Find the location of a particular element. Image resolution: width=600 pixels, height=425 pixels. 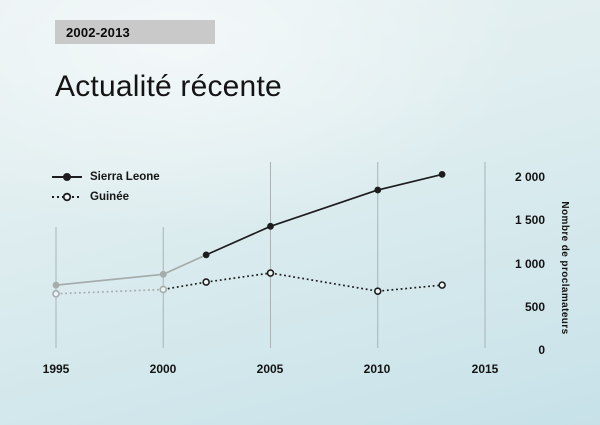

legend-item-guinee: Guinée is located at coordinates (105, 197).